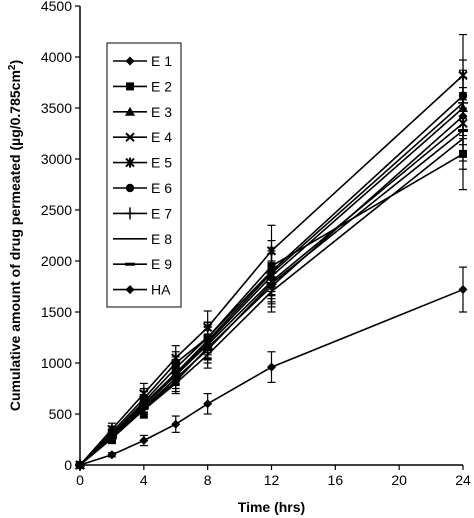  I want to click on legend-item-e2-label: E 2, so click(161, 86).